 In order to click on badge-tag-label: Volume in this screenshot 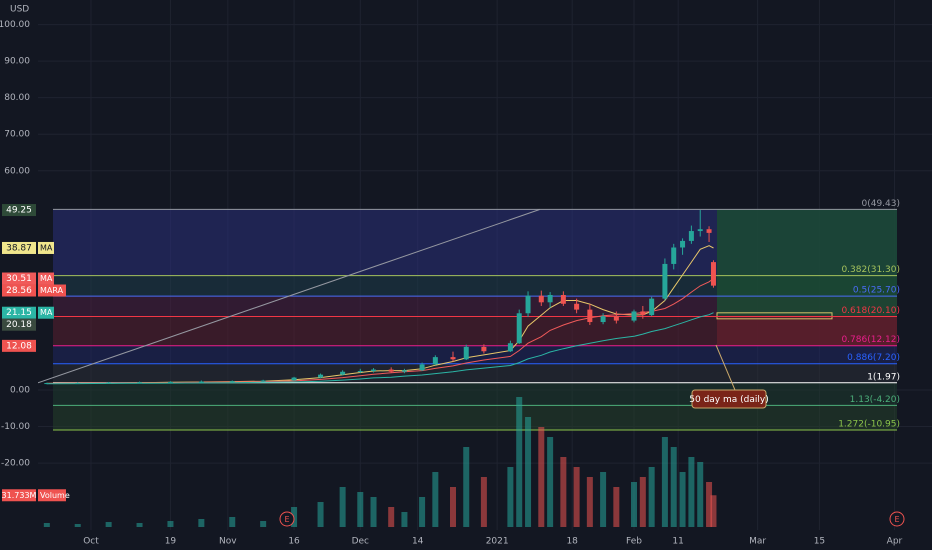, I will do `click(55, 495)`.